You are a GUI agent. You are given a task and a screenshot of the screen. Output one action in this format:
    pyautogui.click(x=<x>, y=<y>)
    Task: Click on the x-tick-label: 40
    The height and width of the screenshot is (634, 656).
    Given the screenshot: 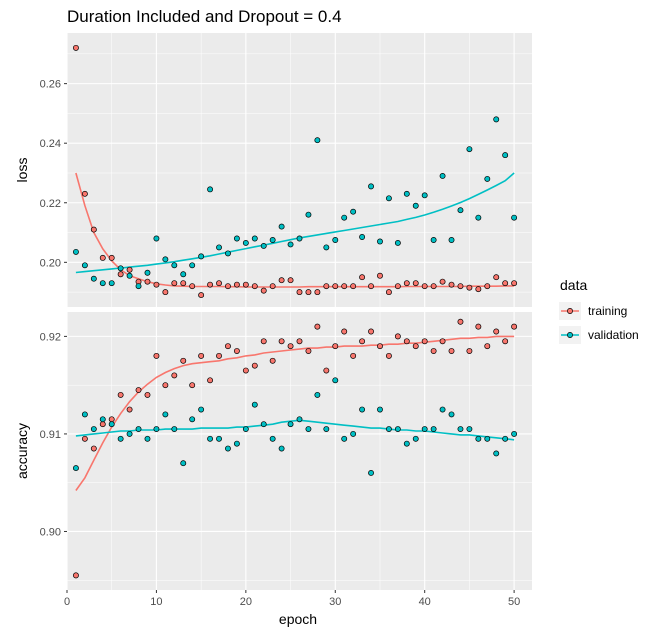 What is the action you would take?
    pyautogui.click(x=425, y=602)
    